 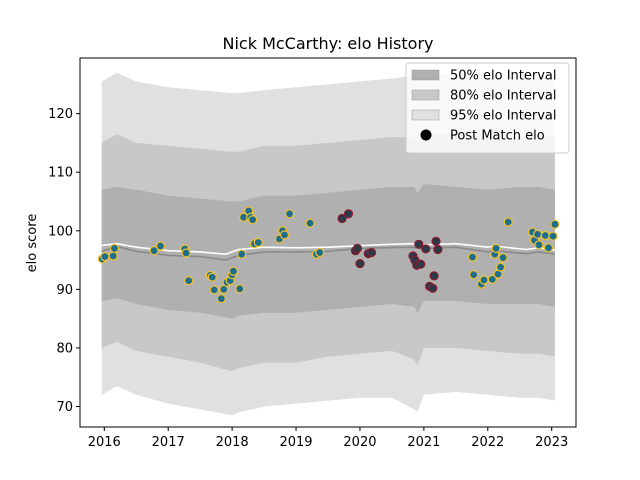 What do you see at coordinates (497, 136) in the screenshot?
I see `legend-label: Post Match elo` at bounding box center [497, 136].